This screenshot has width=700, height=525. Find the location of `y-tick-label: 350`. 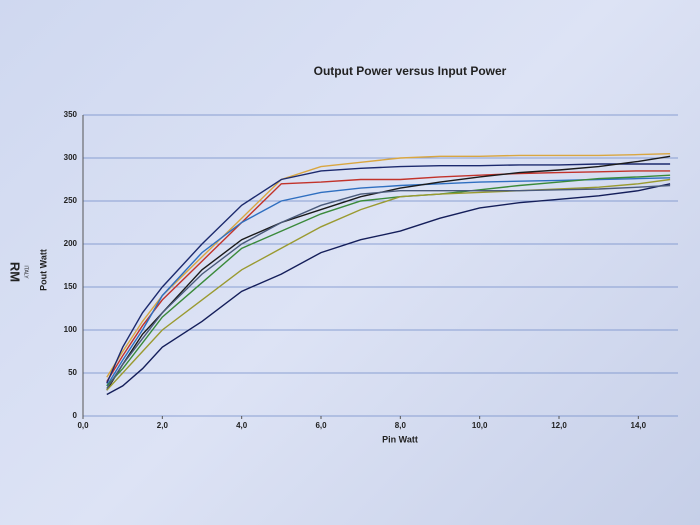

y-tick-label: 350 is located at coordinates (71, 114).